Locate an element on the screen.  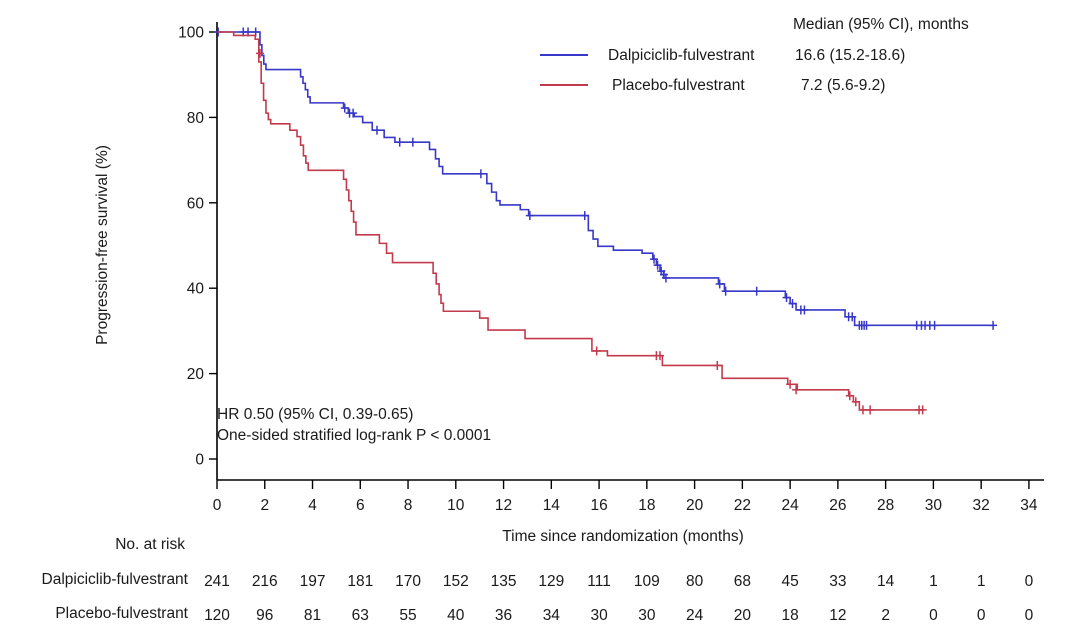
x-tick-label: 28 is located at coordinates (885, 505).